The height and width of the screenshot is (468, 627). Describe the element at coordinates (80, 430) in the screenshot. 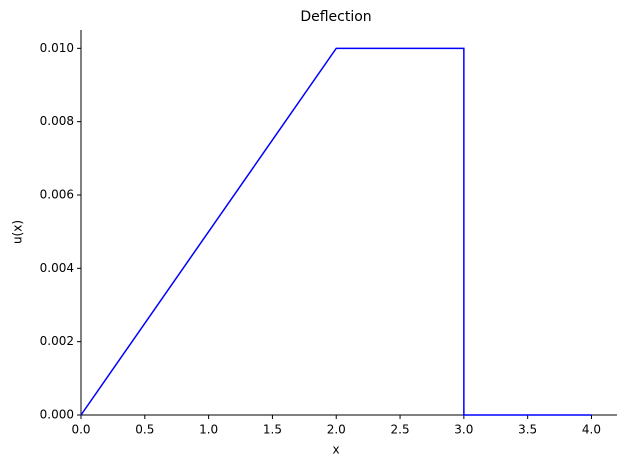

I see `x-tick-label: 0.0` at that location.